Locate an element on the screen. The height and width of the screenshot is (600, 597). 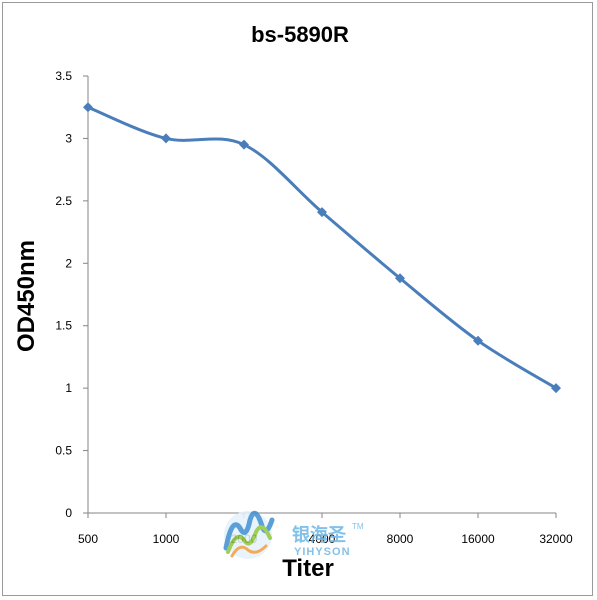
x-tick-label: 4000 is located at coordinates (322, 539).